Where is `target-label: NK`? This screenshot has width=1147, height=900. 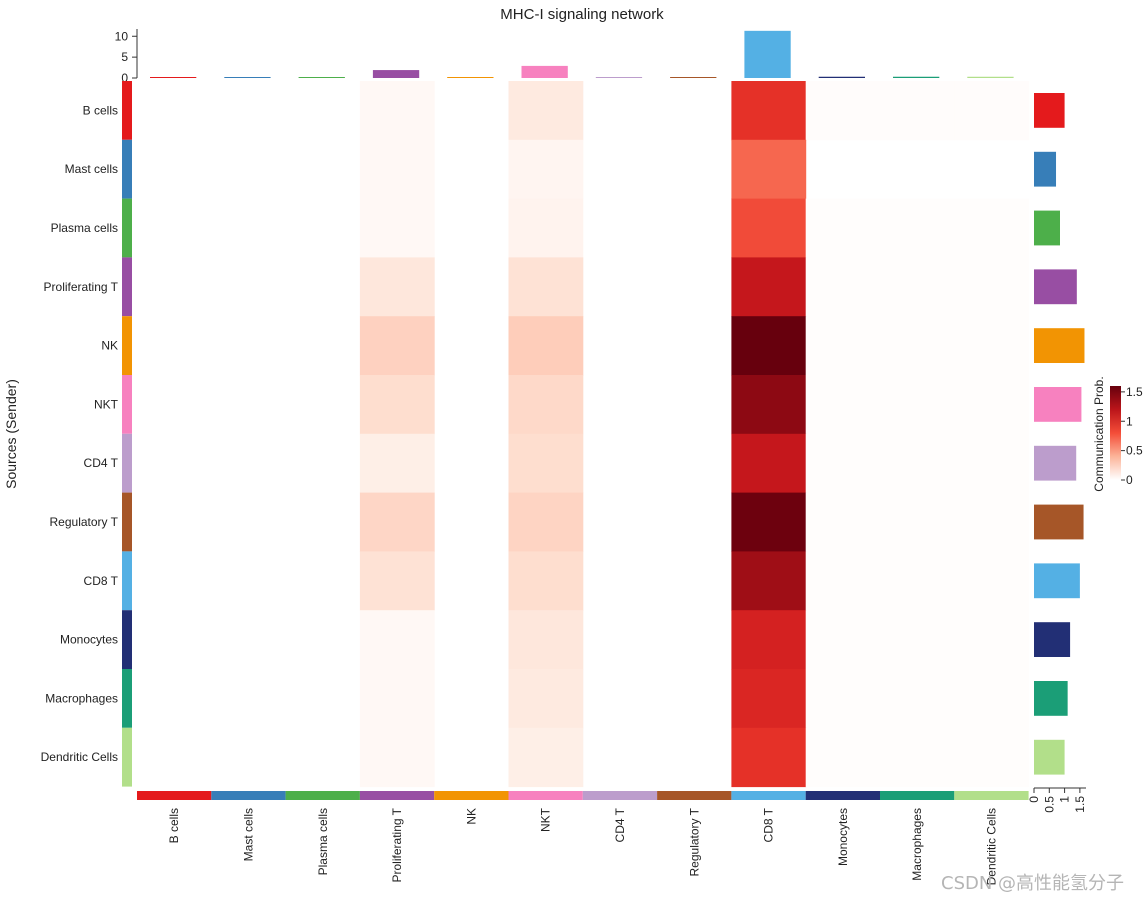 target-label: NK is located at coordinates (471, 816).